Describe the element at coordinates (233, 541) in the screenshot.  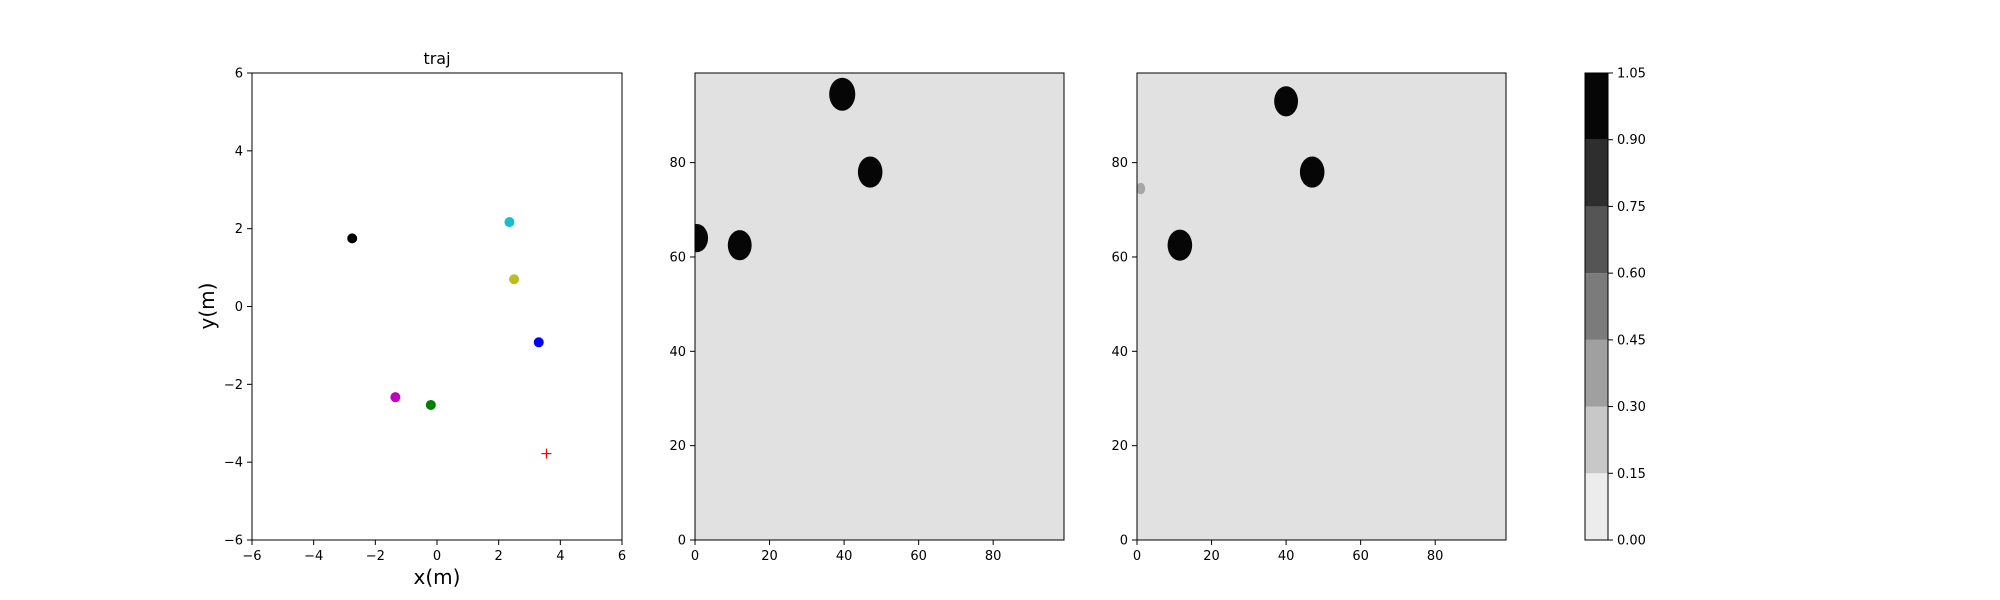
I see `y-tick-label: −6` at that location.